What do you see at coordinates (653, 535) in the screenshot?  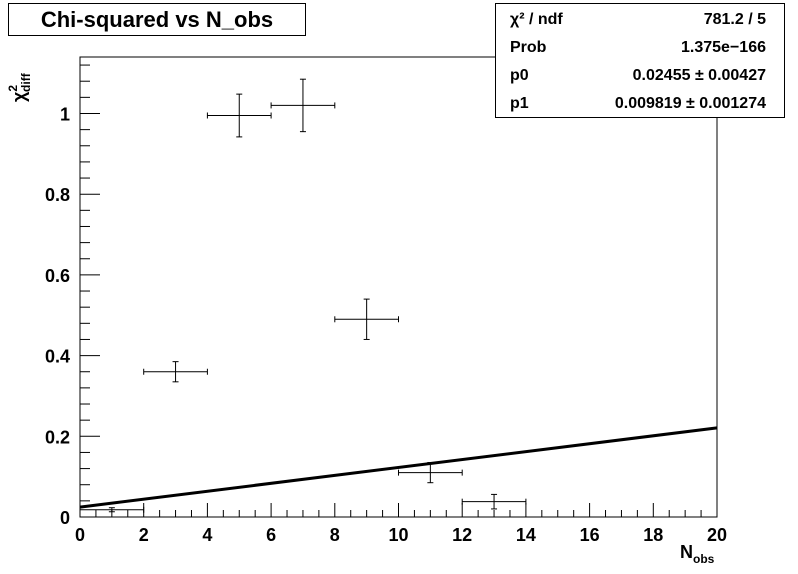 I see `x-tick-label: 18` at bounding box center [653, 535].